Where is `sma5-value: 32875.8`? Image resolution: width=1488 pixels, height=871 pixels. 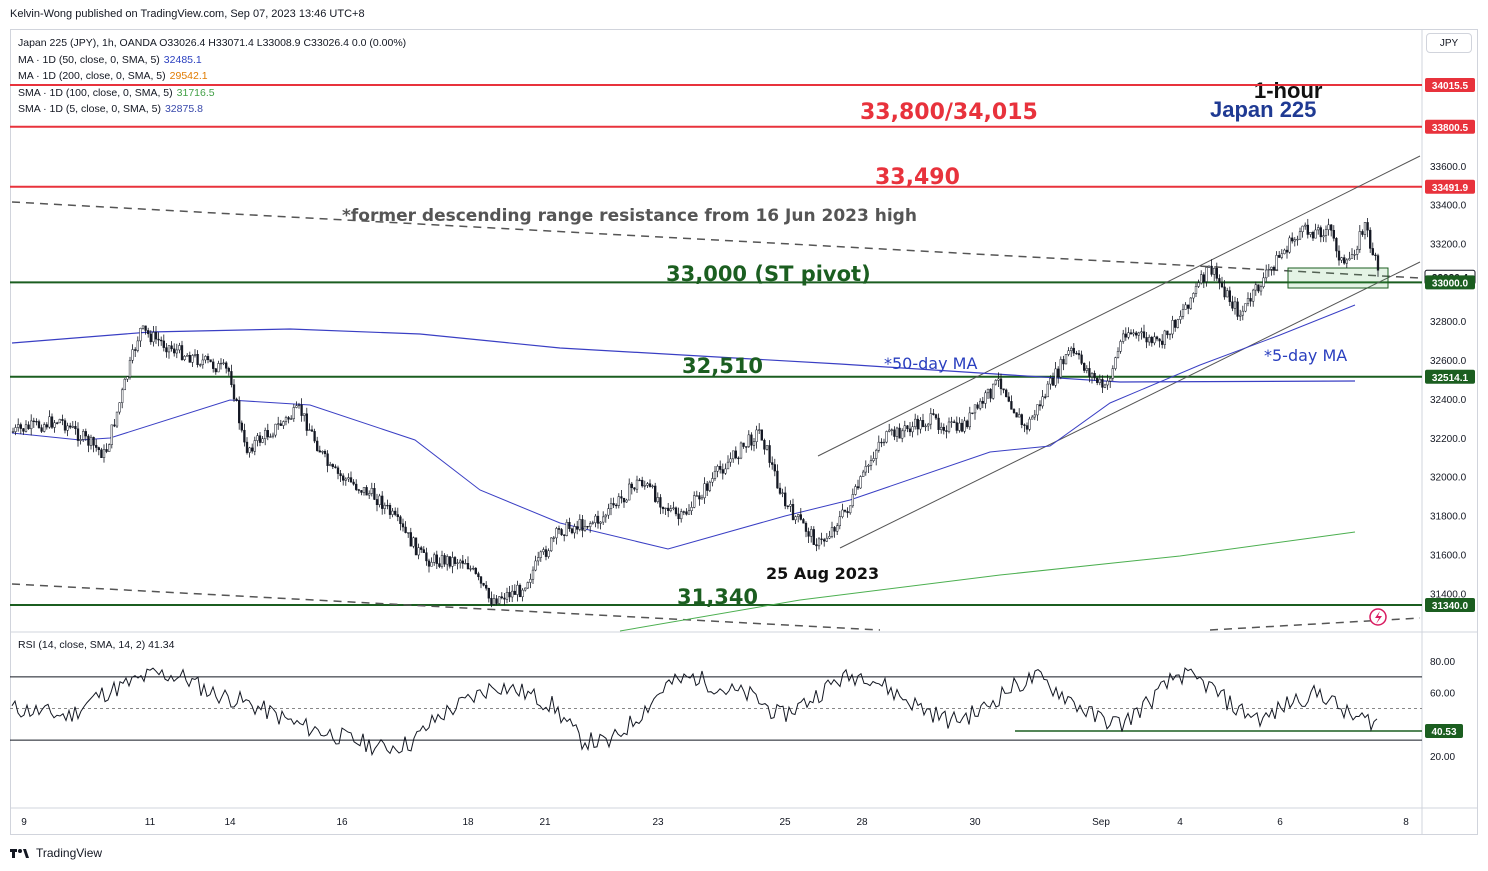
sma5-value: 32875.8 is located at coordinates (183, 109).